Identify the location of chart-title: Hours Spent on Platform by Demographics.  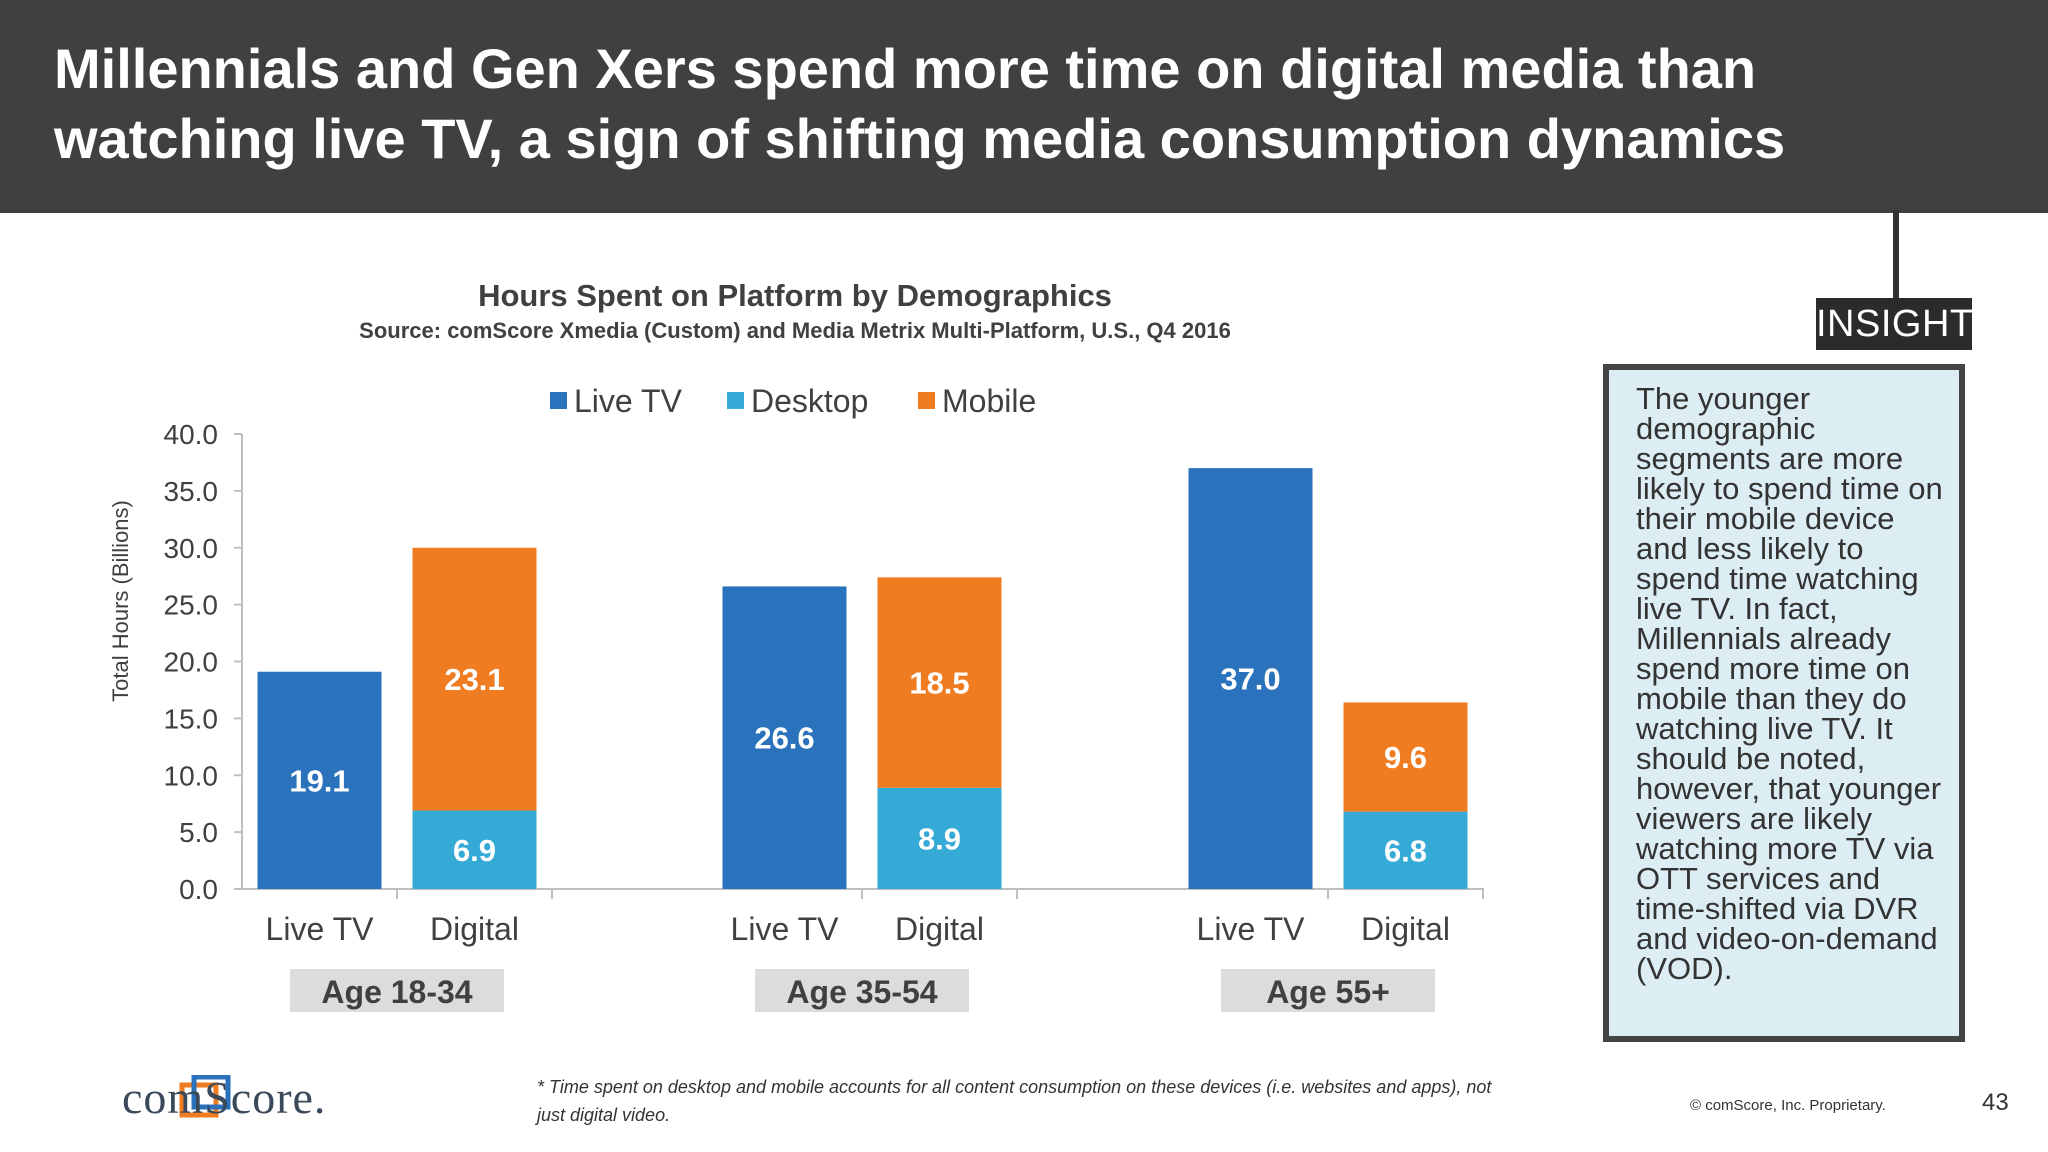
(795, 295).